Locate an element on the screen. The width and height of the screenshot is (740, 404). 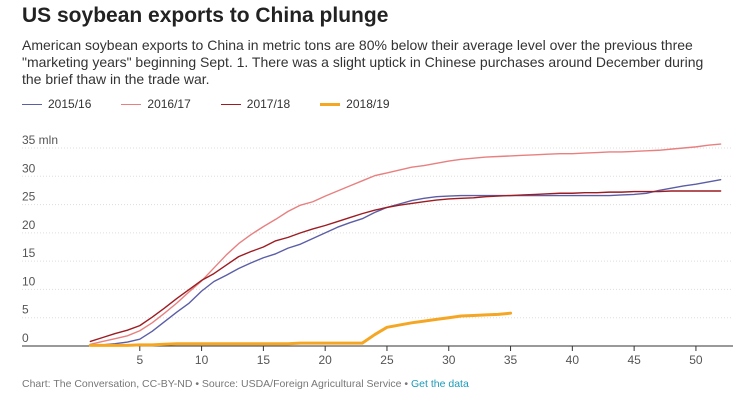
x-tick-label-15: 15 is located at coordinates (264, 360).